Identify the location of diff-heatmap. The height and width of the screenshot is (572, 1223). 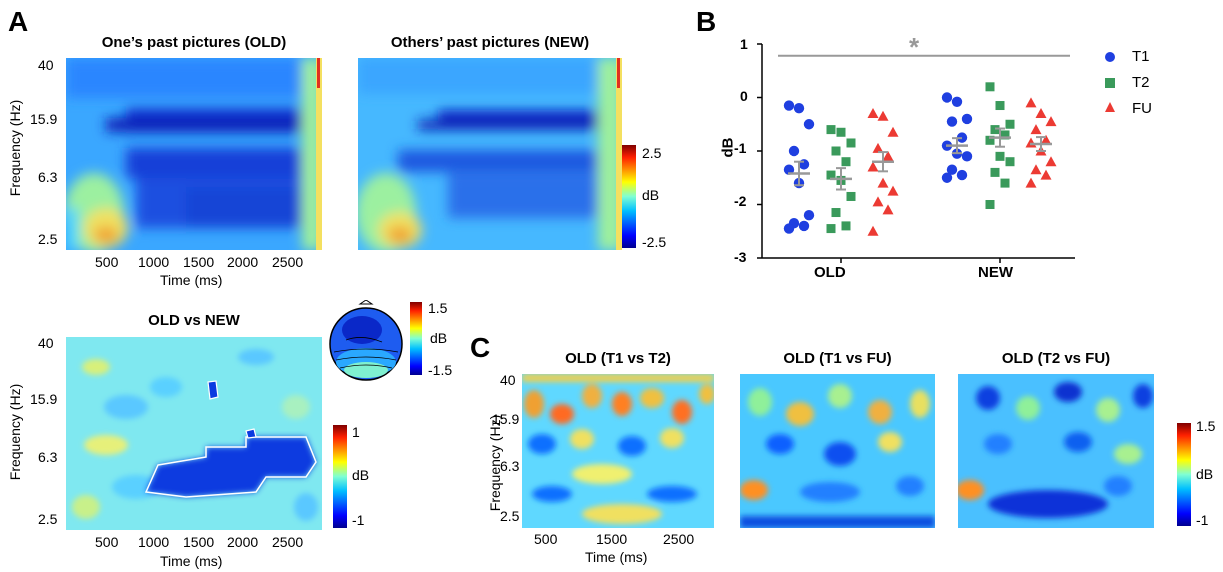
(194, 433).